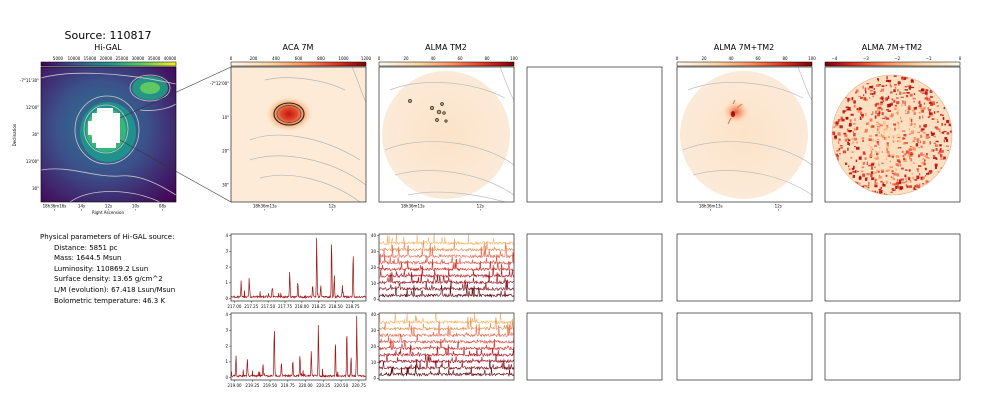  What do you see at coordinates (104, 207) in the screenshot?
I see `higal-x-tick-labels: 18h36m16s 14s 12s 10s 08s` at bounding box center [104, 207].